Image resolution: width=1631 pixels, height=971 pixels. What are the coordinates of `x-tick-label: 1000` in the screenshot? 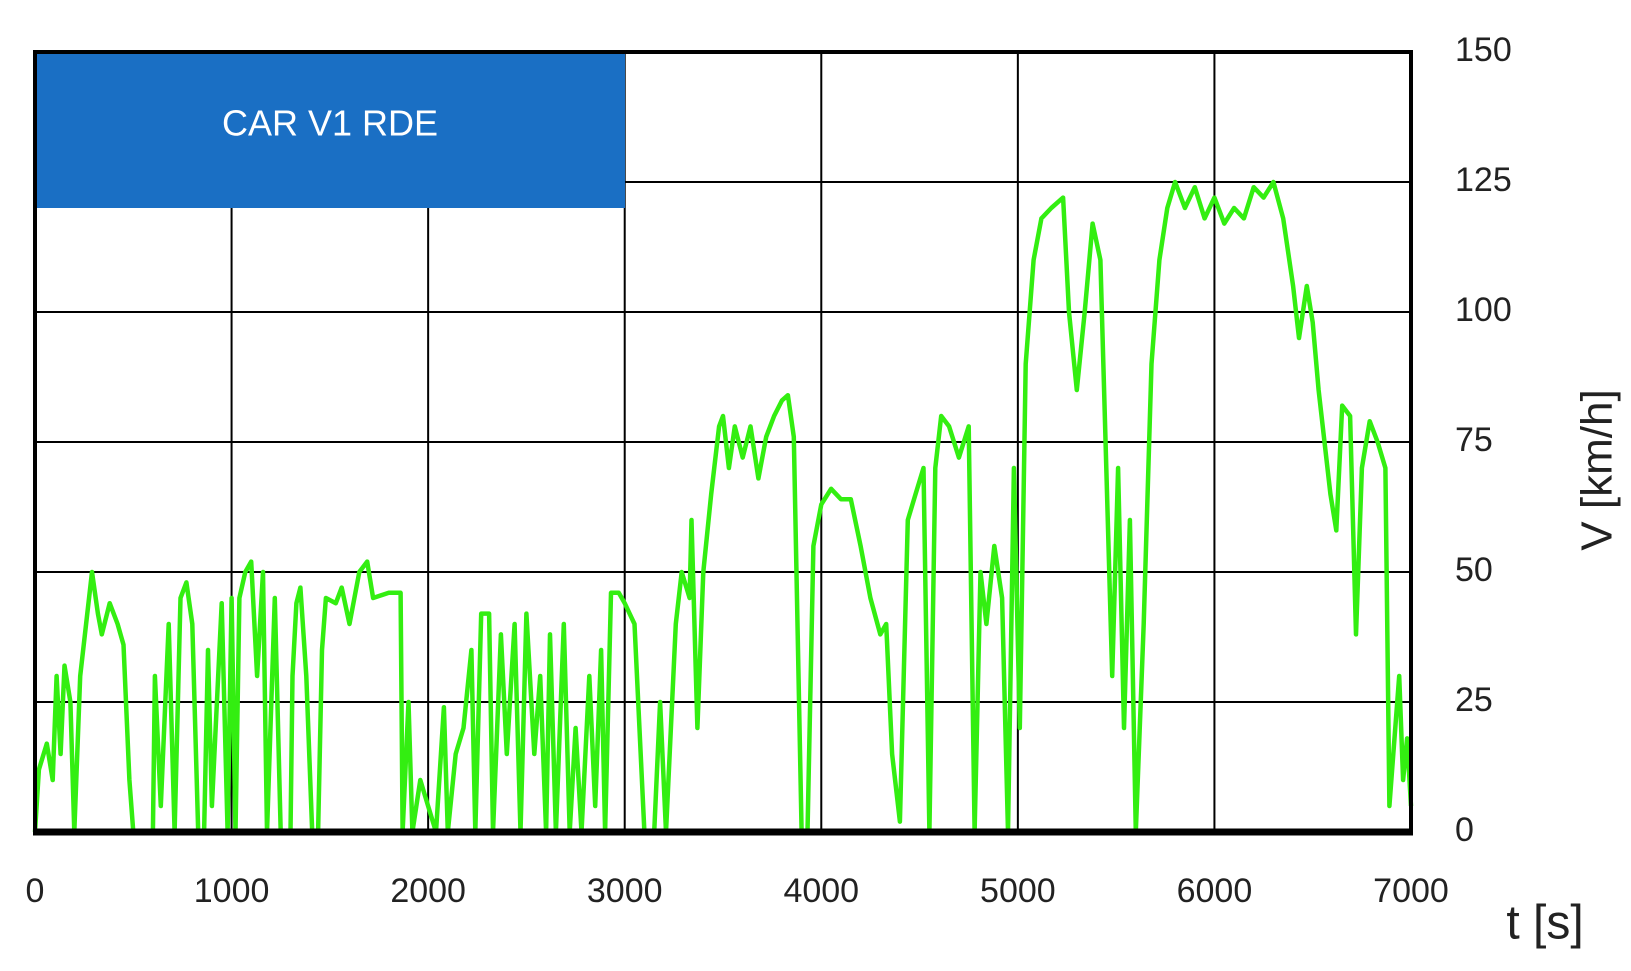 It's located at (232, 891).